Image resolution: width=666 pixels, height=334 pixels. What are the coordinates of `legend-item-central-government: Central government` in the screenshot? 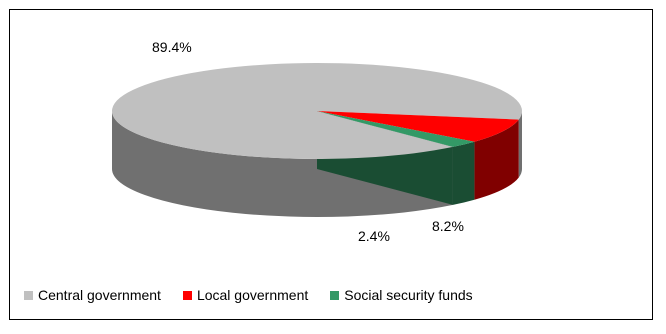 It's located at (92, 295).